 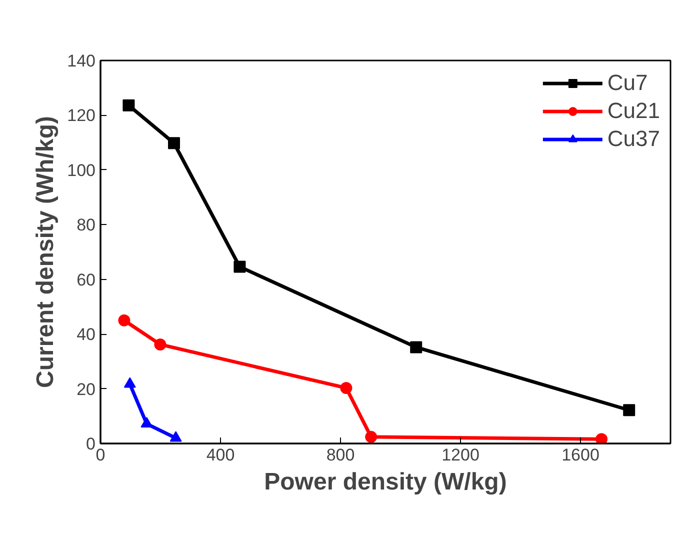 What do you see at coordinates (220, 455) in the screenshot?
I see `x-tick-label: 400` at bounding box center [220, 455].